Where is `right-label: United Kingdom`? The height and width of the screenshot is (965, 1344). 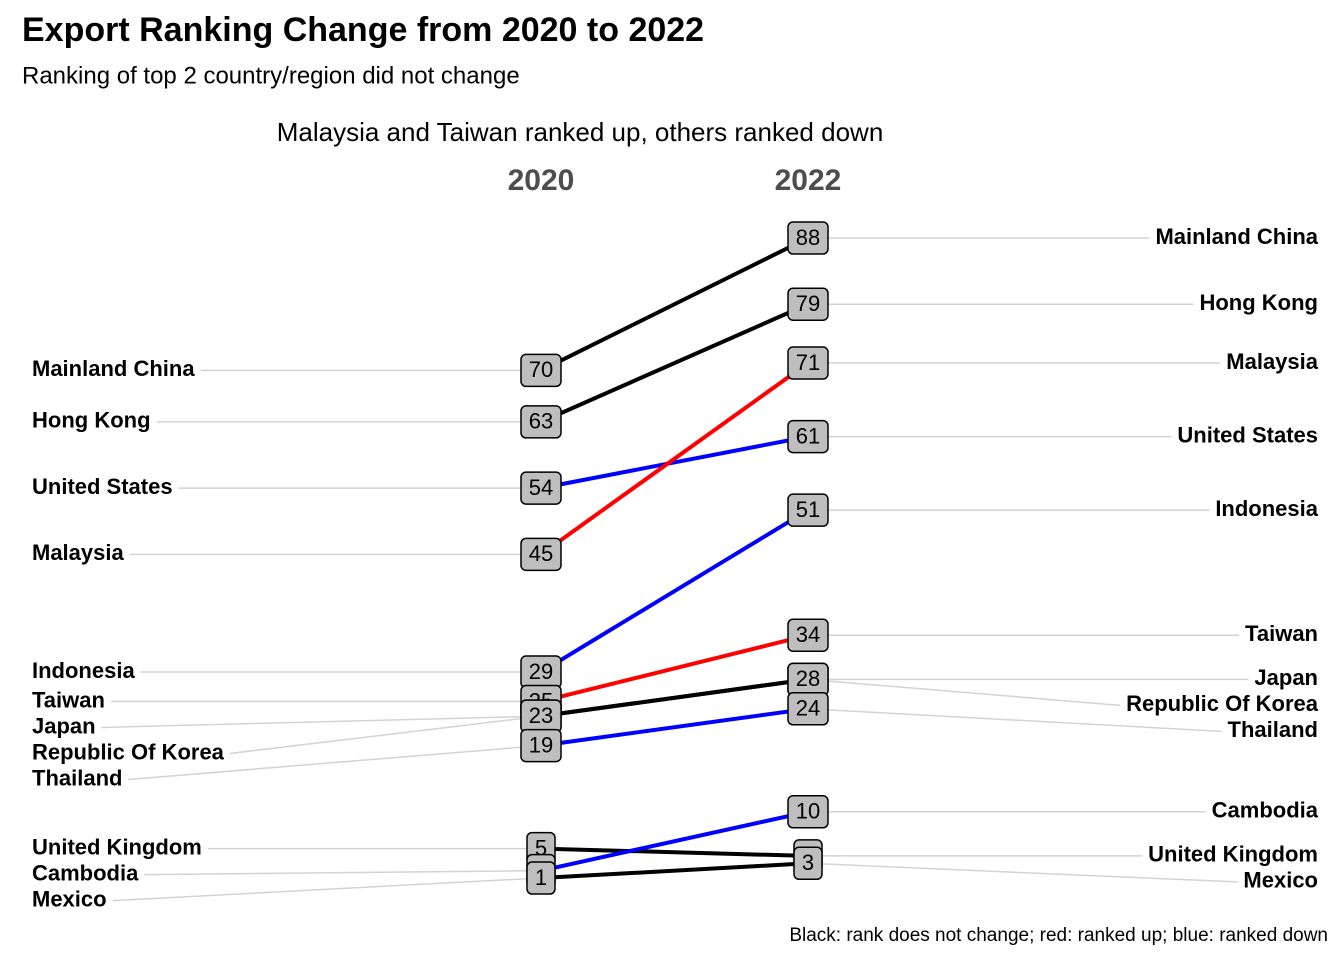 right-label: United Kingdom is located at coordinates (1233, 854).